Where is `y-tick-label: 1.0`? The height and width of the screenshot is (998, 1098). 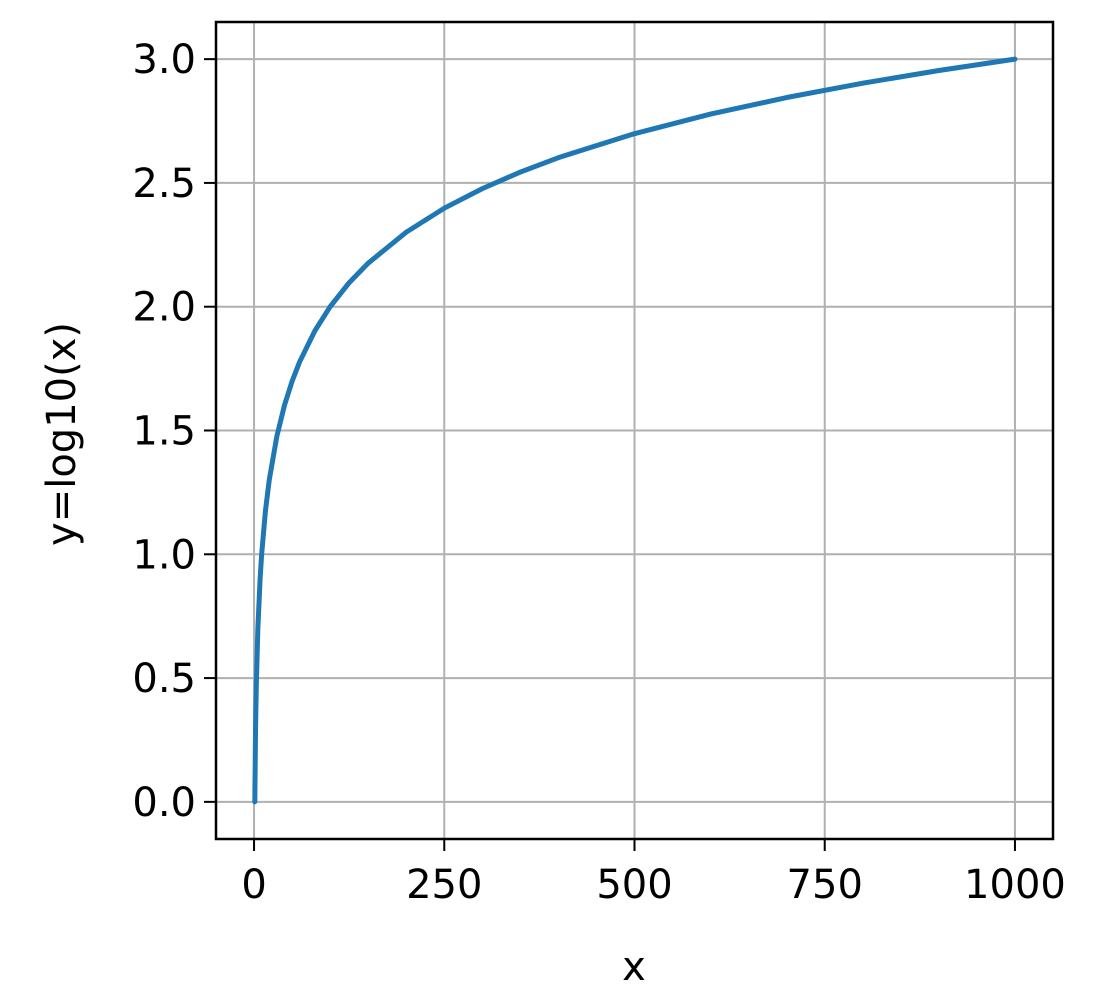
y-tick-label: 1.0 is located at coordinates (164, 555).